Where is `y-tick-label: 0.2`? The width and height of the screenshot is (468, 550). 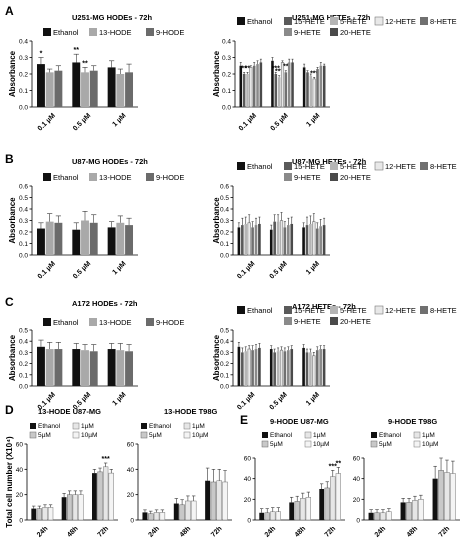
y-tick-label: 0.2 is located at coordinates (23, 75).